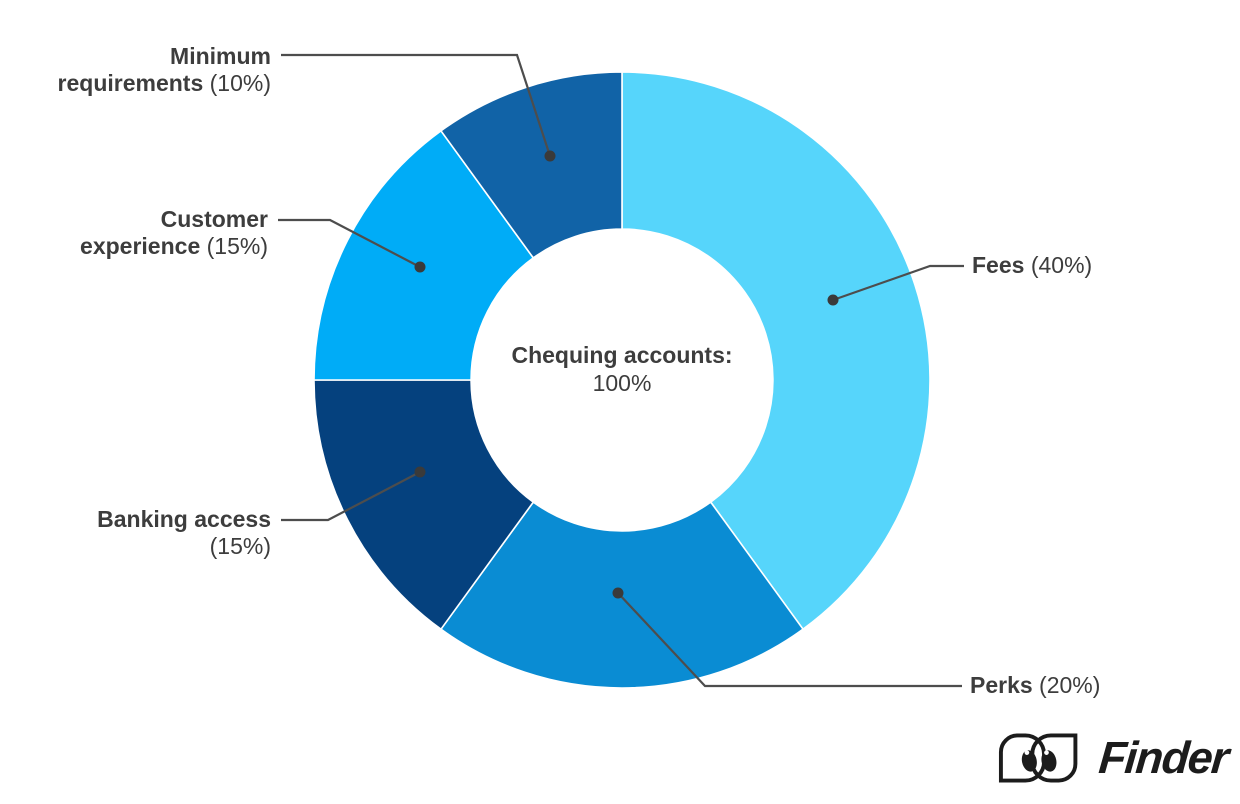  What do you see at coordinates (1038, 758) in the screenshot?
I see `finder-eyes-icon` at bounding box center [1038, 758].